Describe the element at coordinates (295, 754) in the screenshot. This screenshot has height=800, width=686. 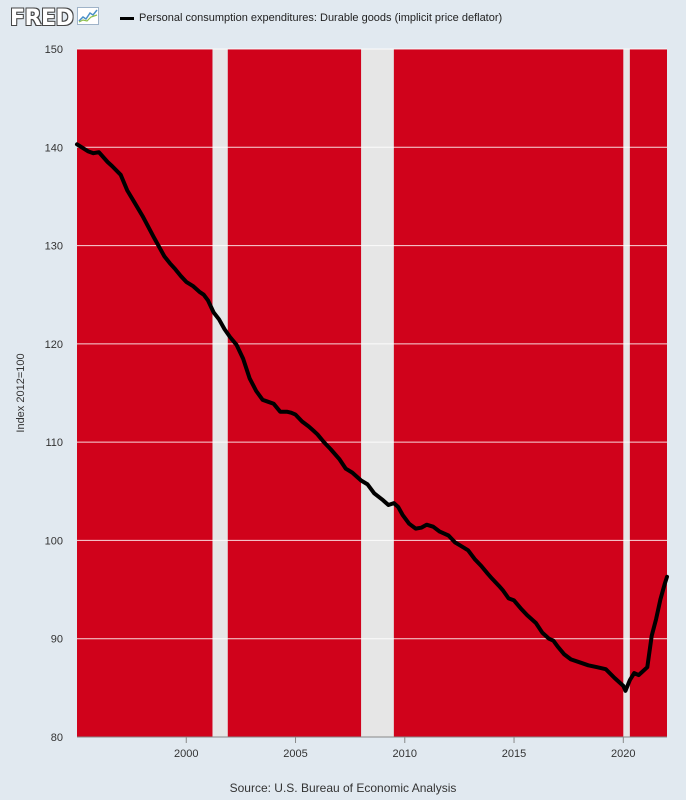
I see `x-tick-label: 2005` at that location.